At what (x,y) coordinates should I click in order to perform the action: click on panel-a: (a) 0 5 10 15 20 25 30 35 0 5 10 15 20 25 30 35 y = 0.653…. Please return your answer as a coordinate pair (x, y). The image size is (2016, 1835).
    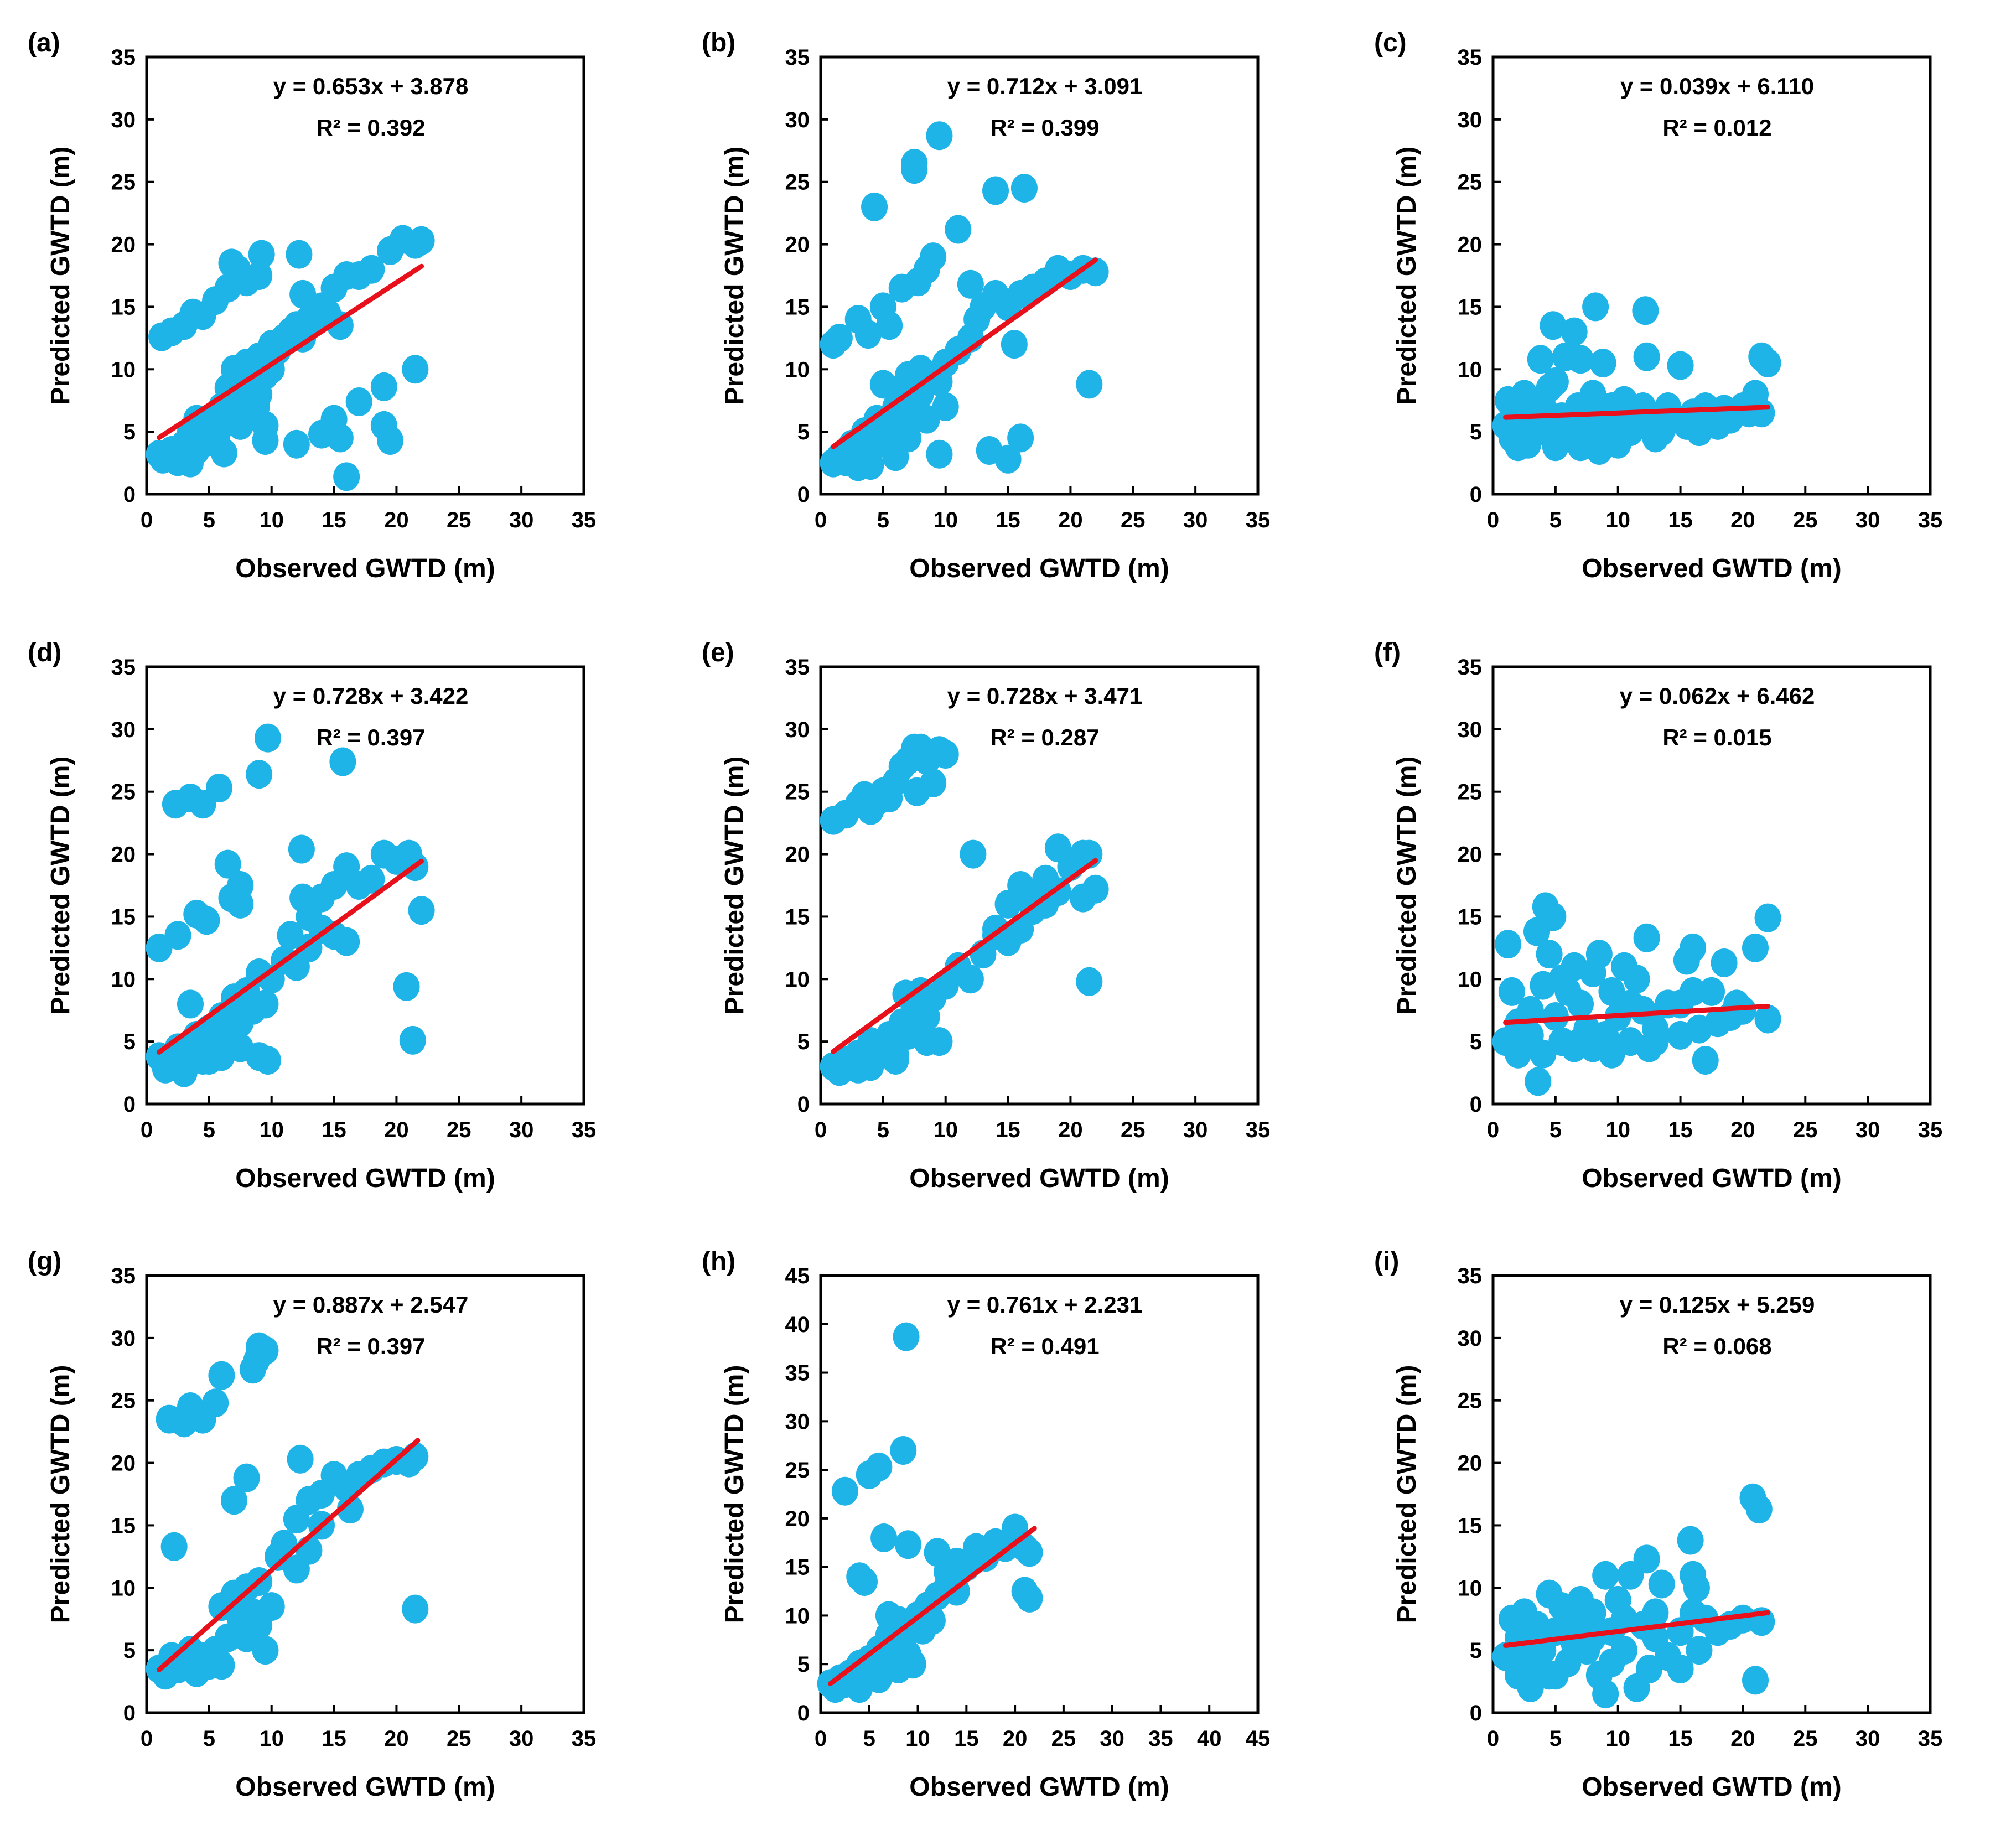
    Looking at the image, I should click on (312, 305).